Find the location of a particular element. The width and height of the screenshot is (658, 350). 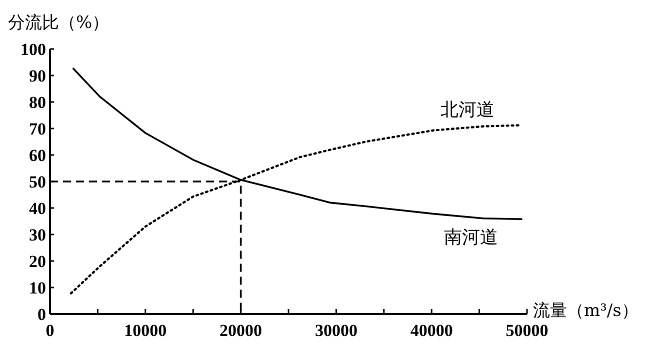

y-tick-label: 10 is located at coordinates (37, 288).